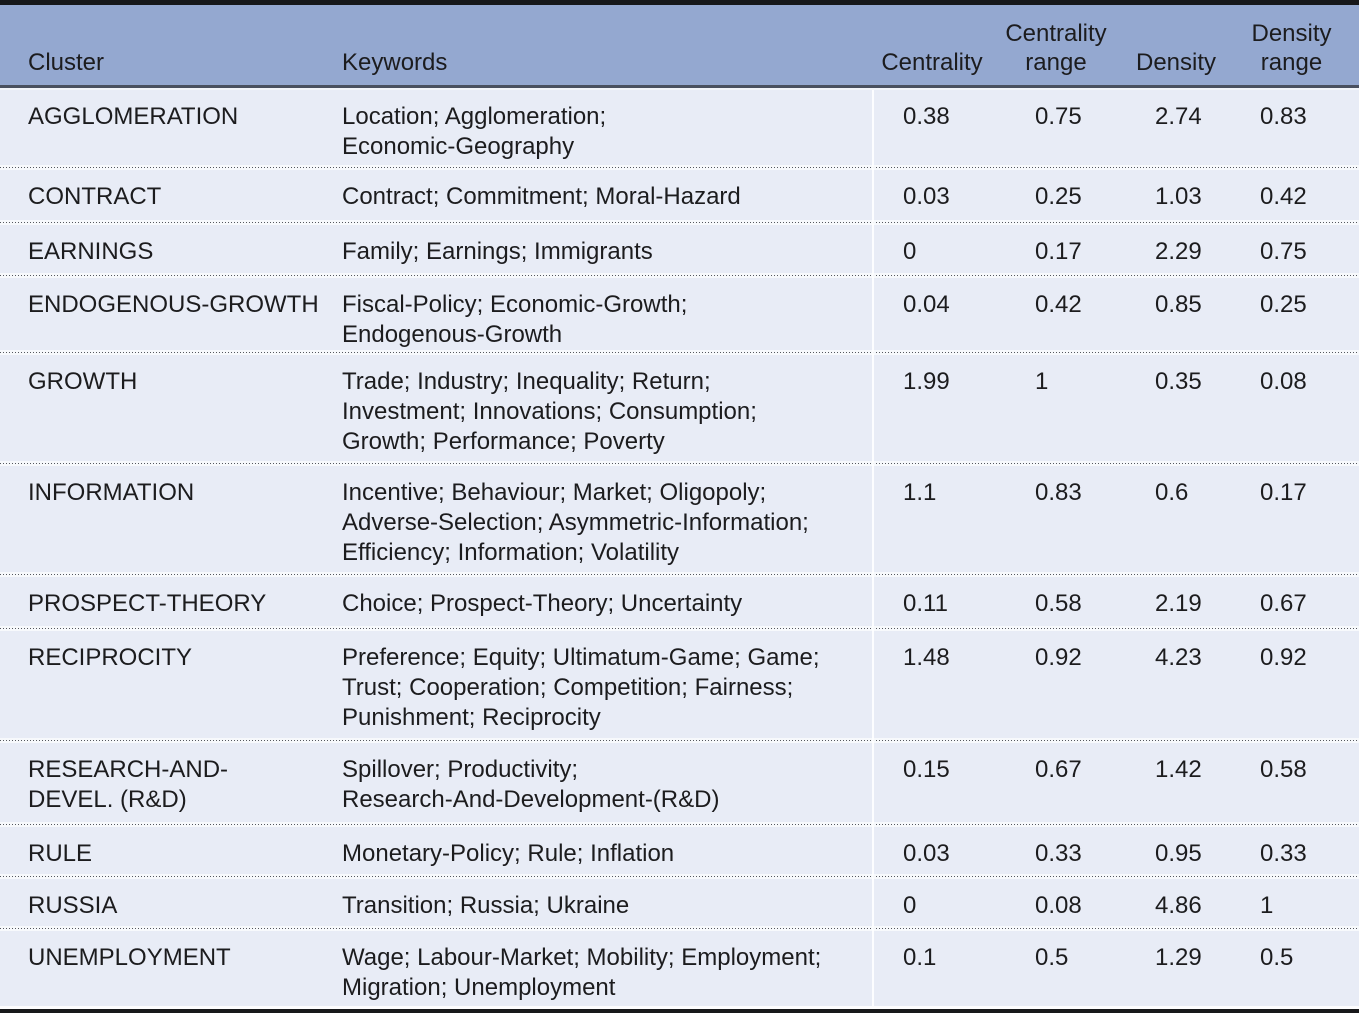 The image size is (1359, 1013). Describe the element at coordinates (1178, 381) in the screenshot. I see `density-cell: 0.35` at that location.